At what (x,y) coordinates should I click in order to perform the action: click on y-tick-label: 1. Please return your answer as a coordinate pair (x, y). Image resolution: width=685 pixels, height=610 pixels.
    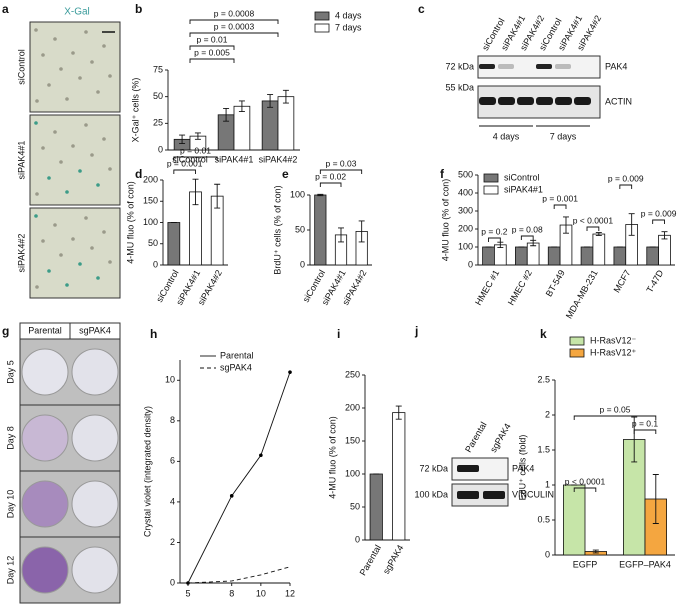
    Looking at the image, I should click on (547, 484).